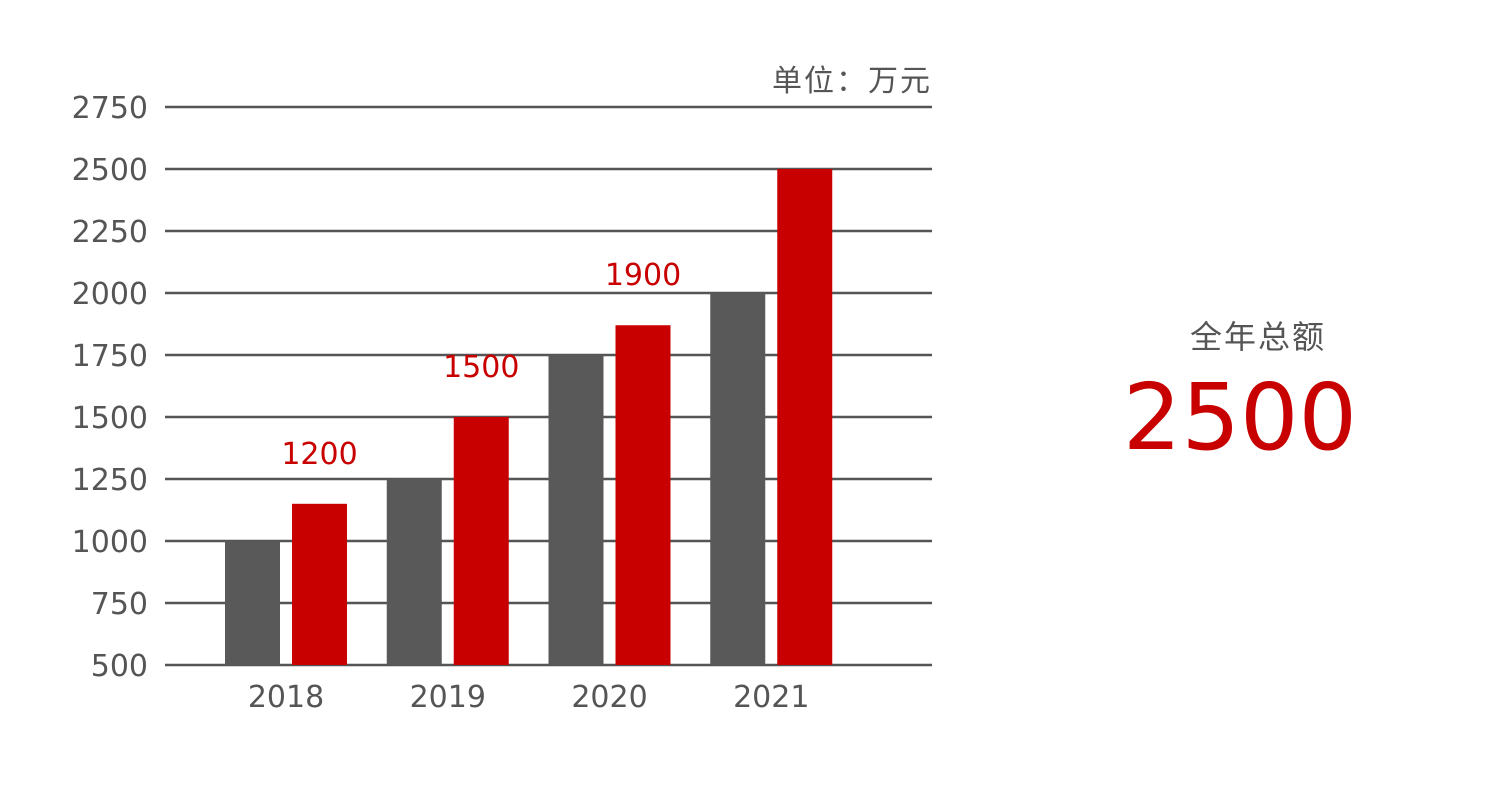  Describe the element at coordinates (252, 603) in the screenshot. I see `bar-2018-s1` at that location.